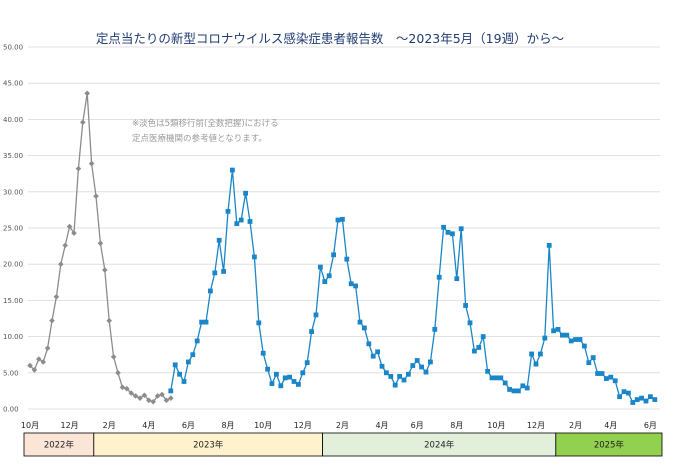  Describe the element at coordinates (13, 337) in the screenshot. I see `y-tick-label: 10.00` at that location.